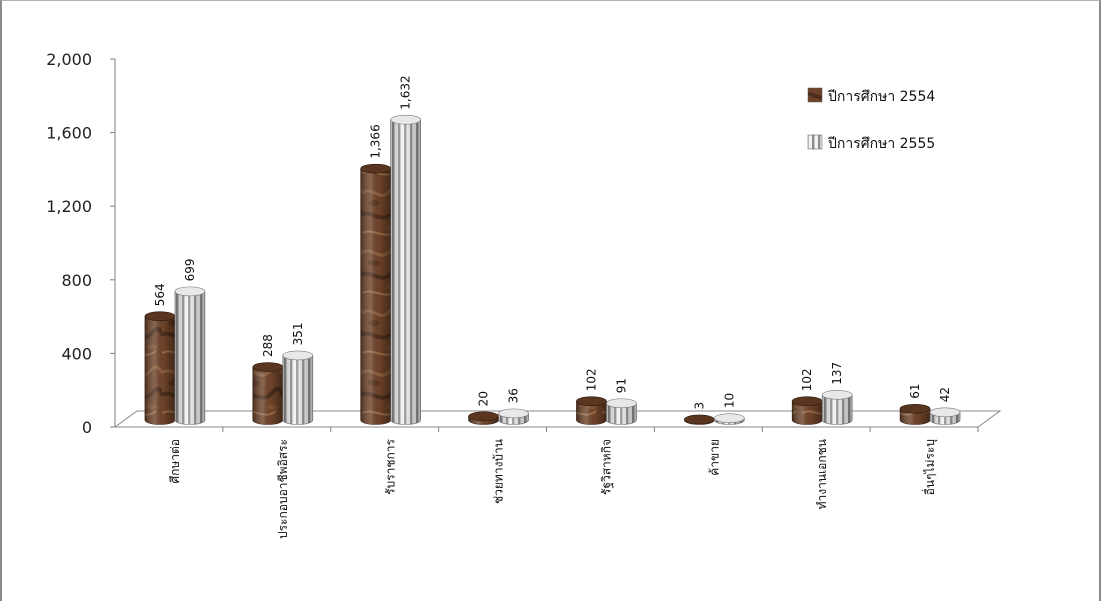 Image resolution: width=1101 pixels, height=602 pixels. Describe the element at coordinates (945, 394) in the screenshot. I see `data-label-series2: 42` at that location.